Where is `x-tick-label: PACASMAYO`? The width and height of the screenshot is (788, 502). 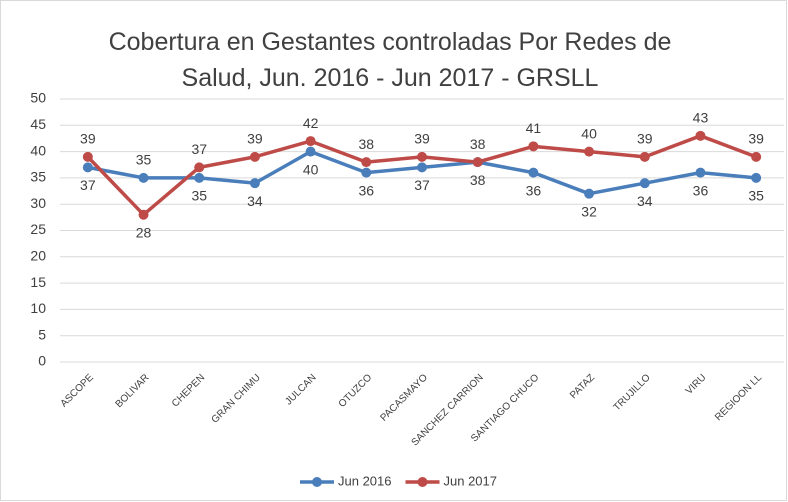 x-tick-label: PACASMAYO is located at coordinates (404, 398).